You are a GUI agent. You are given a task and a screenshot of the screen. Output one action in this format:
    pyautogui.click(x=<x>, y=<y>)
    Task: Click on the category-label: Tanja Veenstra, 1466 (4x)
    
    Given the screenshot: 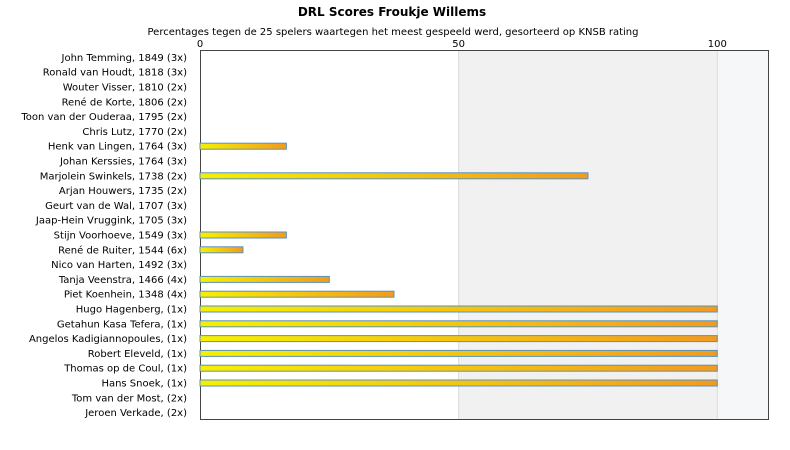 What is the action you would take?
    pyautogui.click(x=122, y=280)
    